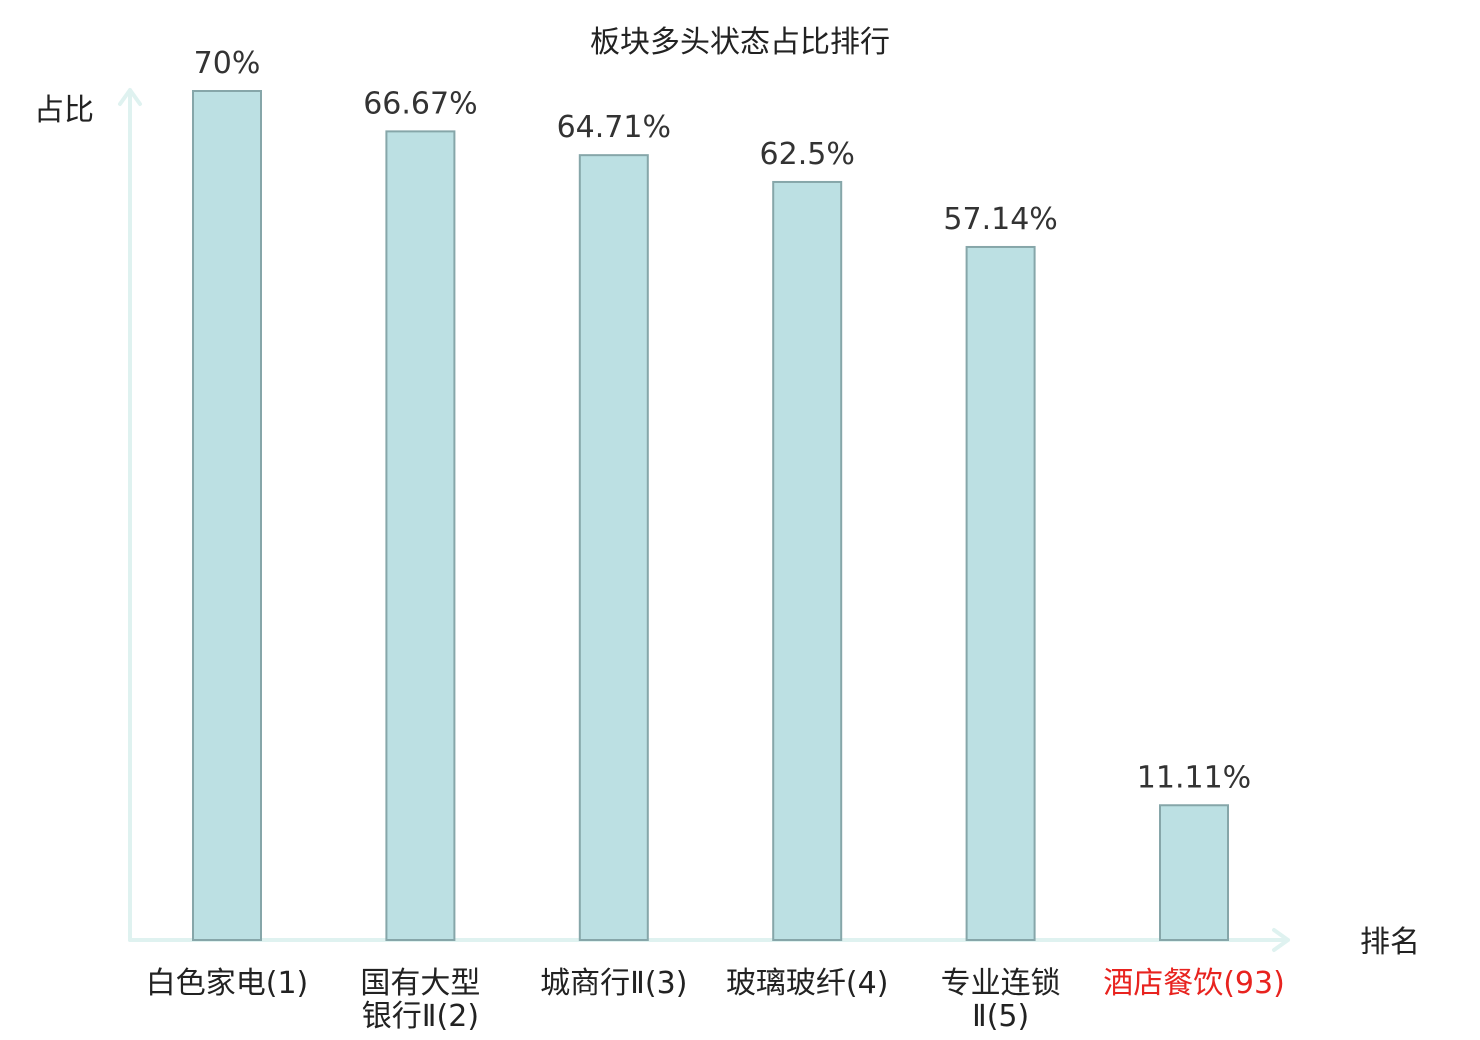 This screenshot has width=1480, height=1040. I want to click on value-label-5: 11.11%, so click(1194, 777).